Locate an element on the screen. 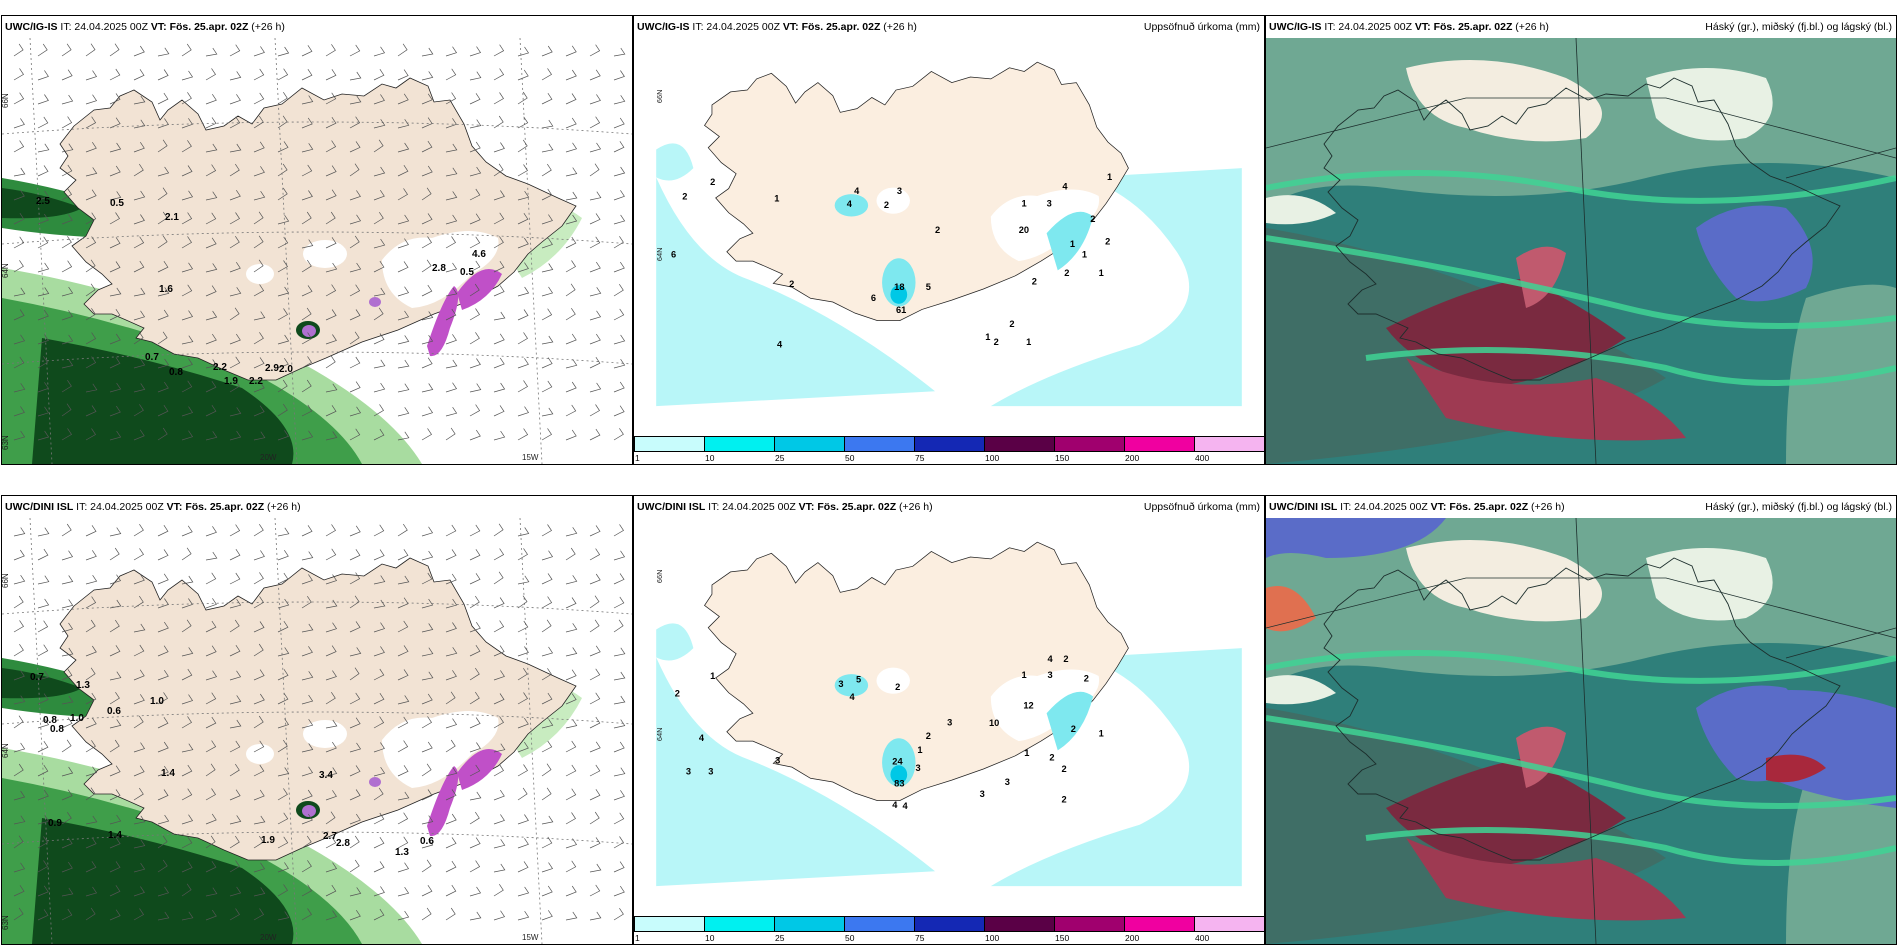  precip-value-label: 10 is located at coordinates (994, 723).